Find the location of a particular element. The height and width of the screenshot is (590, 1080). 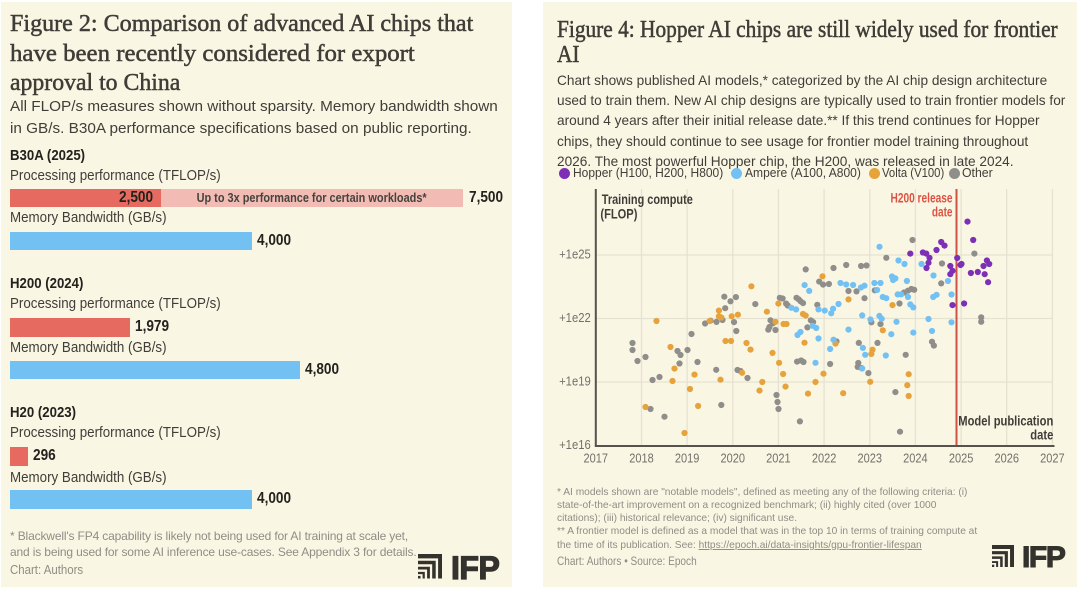

svg-text: 2027 is located at coordinates (1052, 458).